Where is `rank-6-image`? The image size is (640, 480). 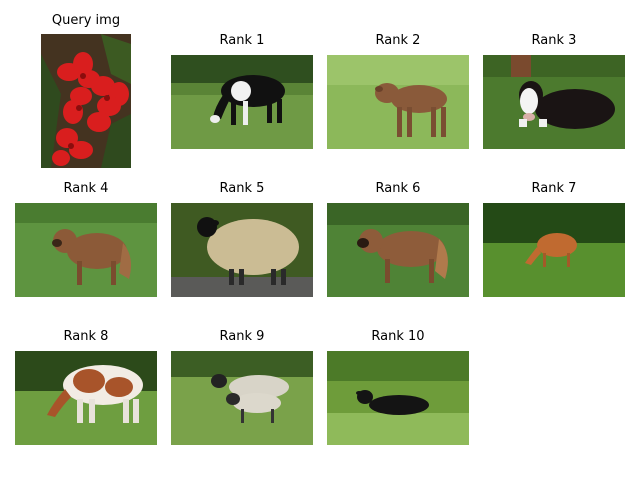 rank-6-image is located at coordinates (398, 250).